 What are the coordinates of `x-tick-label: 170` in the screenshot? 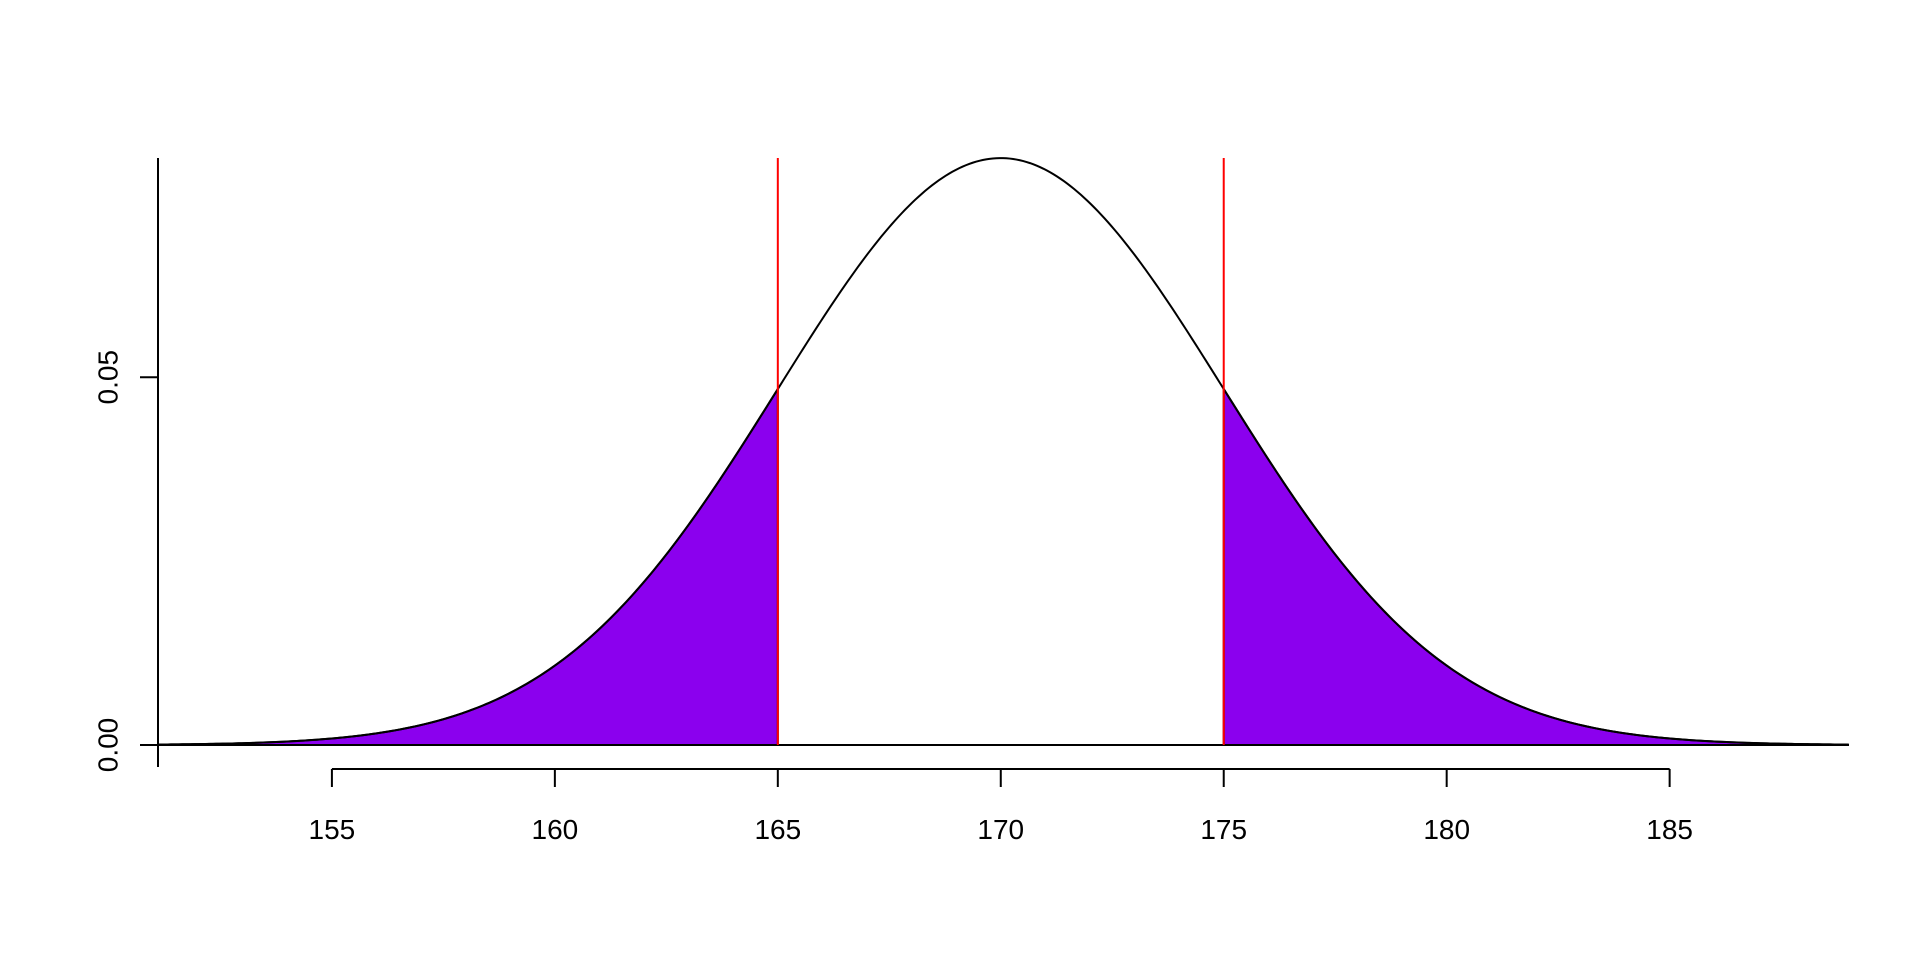 It's located at (1000, 829).